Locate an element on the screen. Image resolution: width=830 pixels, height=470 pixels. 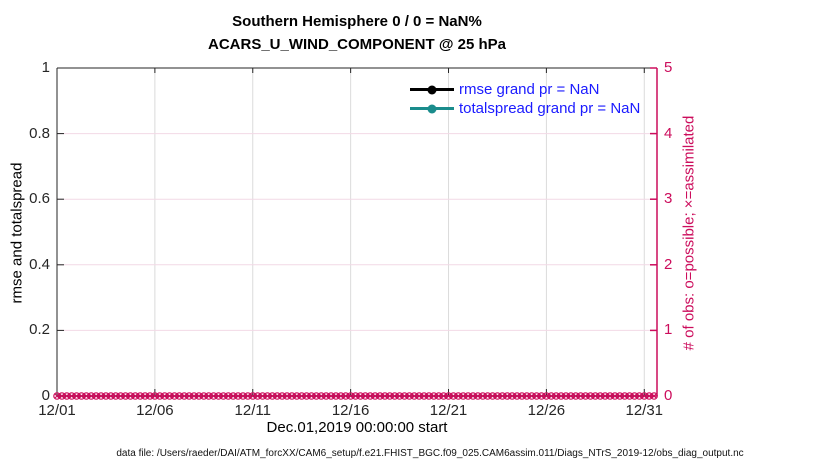
totalspread-dot-icon is located at coordinates (432, 108).